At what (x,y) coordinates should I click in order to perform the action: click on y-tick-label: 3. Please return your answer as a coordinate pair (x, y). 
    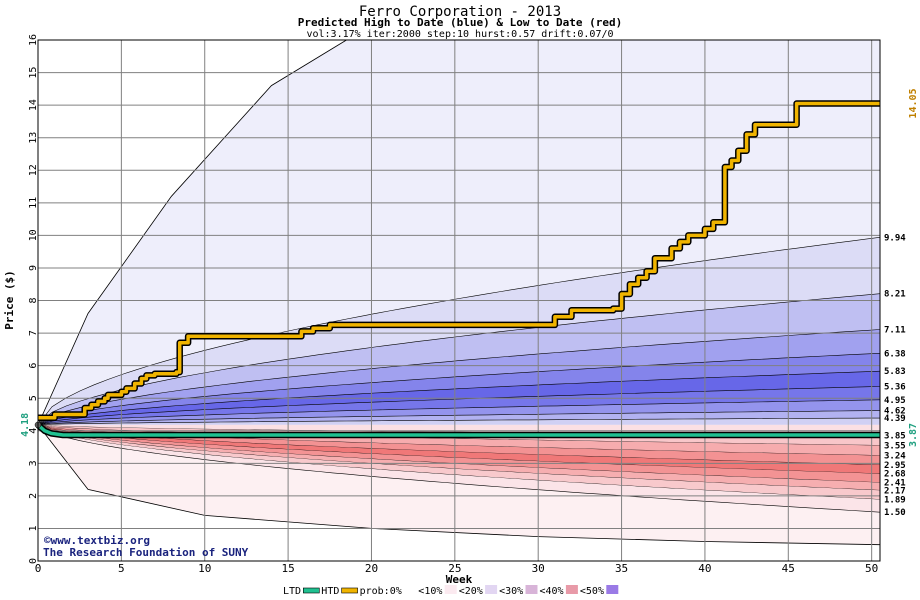
    Looking at the image, I should click on (33, 463).